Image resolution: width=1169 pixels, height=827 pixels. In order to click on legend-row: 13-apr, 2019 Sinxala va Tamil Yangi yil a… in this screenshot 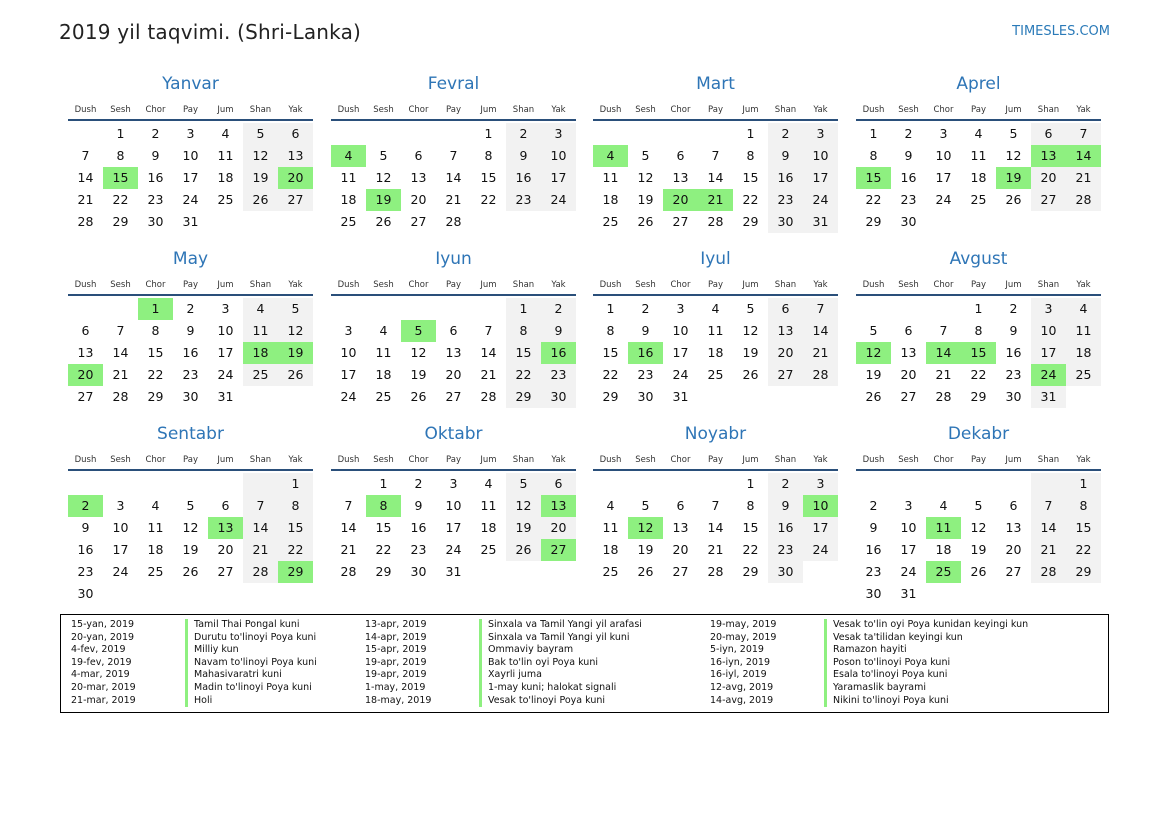, I will do `click(498, 625)`.